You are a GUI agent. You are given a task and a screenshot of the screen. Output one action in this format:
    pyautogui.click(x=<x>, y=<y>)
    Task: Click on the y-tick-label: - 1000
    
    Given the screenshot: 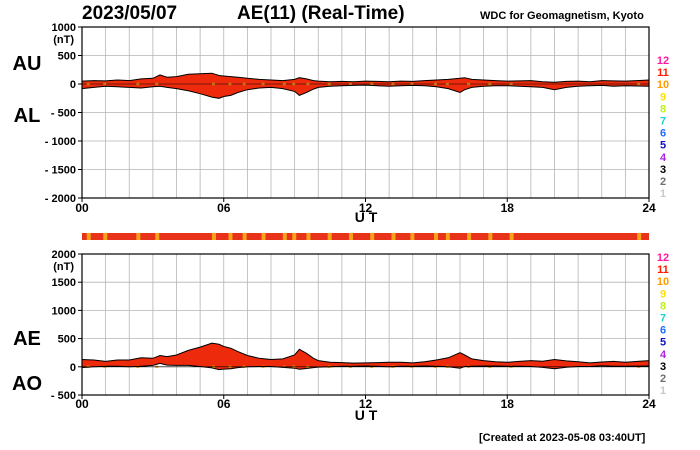 What is the action you would take?
    pyautogui.click(x=60, y=142)
    